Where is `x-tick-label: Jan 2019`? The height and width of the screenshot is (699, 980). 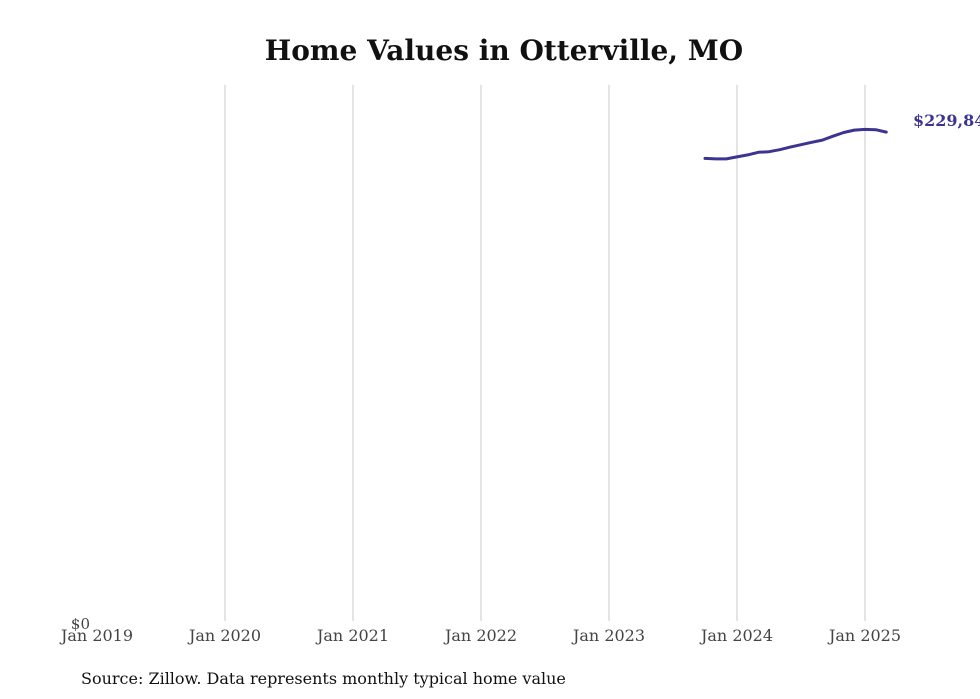
x-tick-label: Jan 2019 is located at coordinates (96, 635).